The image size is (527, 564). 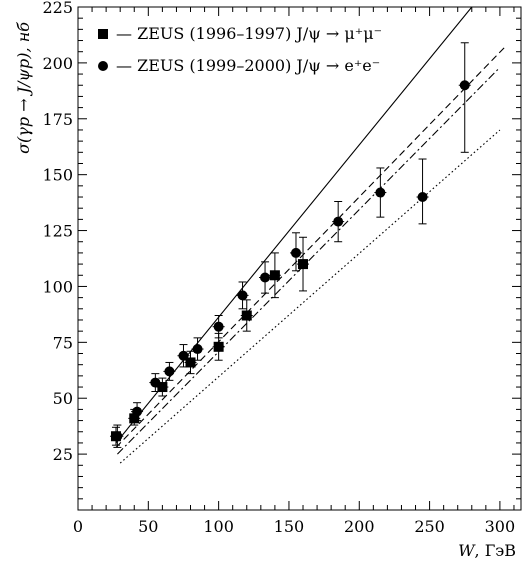 What do you see at coordinates (57, 63) in the screenshot?
I see `y-tick-label: 200` at bounding box center [57, 63].